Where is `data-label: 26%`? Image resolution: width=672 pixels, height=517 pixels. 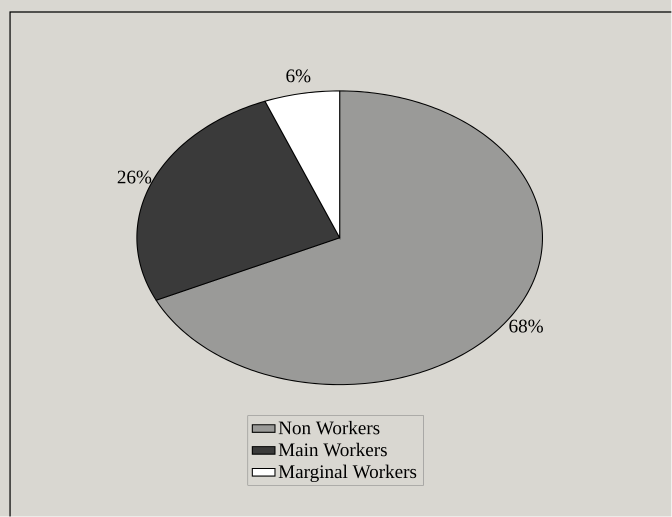
data-label: 26% is located at coordinates (135, 177).